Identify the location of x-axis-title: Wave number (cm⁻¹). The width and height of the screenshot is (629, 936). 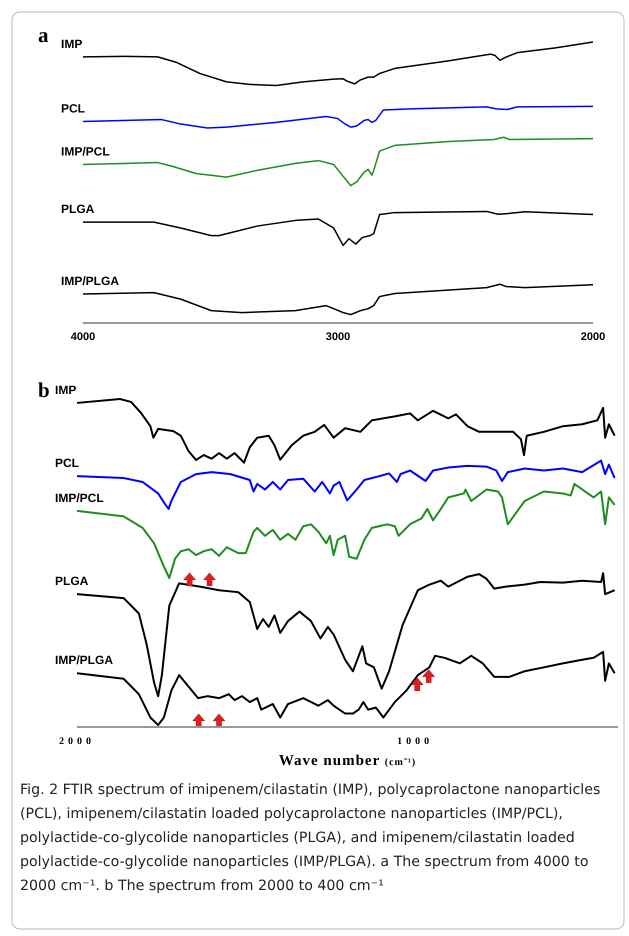
(347, 761).